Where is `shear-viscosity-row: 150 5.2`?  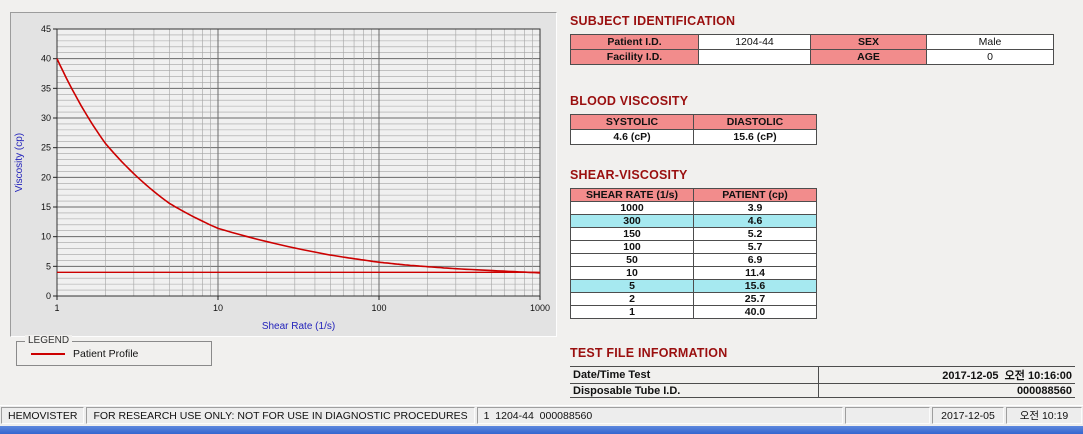 shear-viscosity-row: 150 5.2 is located at coordinates (693, 234).